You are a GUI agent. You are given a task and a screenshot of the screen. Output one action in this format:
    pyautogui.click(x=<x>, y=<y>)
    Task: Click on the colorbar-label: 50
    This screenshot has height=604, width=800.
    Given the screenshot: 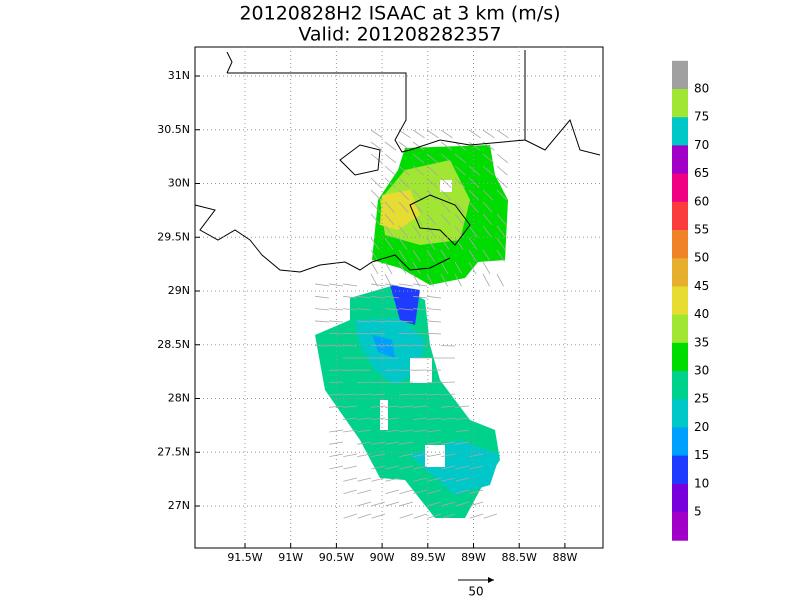 What is the action you would take?
    pyautogui.click(x=701, y=258)
    